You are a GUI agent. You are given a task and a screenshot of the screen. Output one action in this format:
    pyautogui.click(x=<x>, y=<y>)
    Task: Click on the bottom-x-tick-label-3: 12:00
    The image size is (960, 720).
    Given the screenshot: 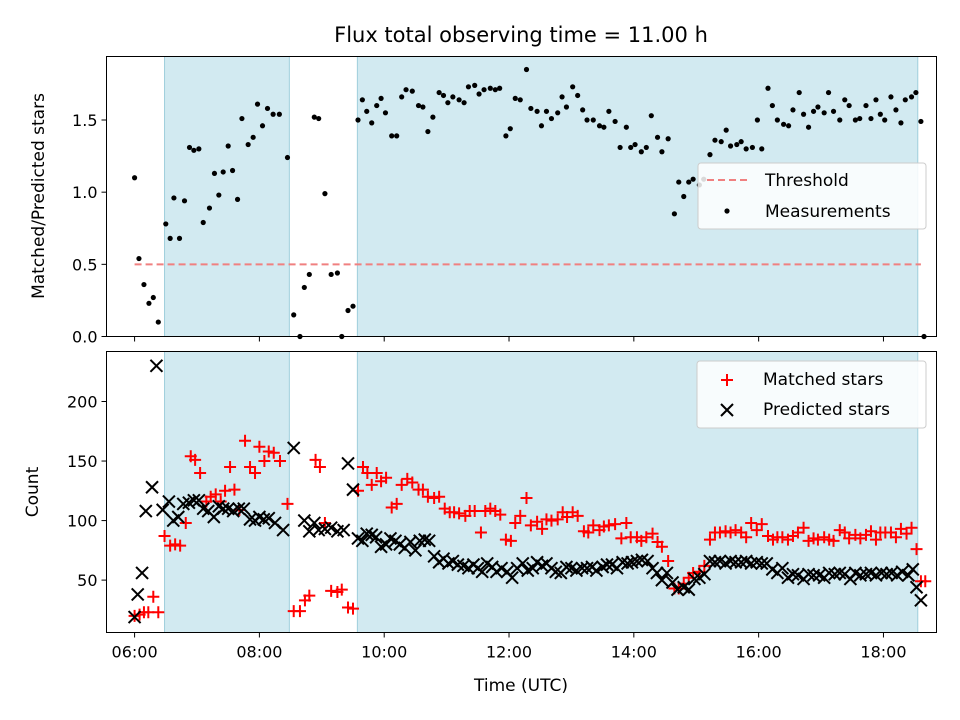 What is the action you would take?
    pyautogui.click(x=509, y=652)
    